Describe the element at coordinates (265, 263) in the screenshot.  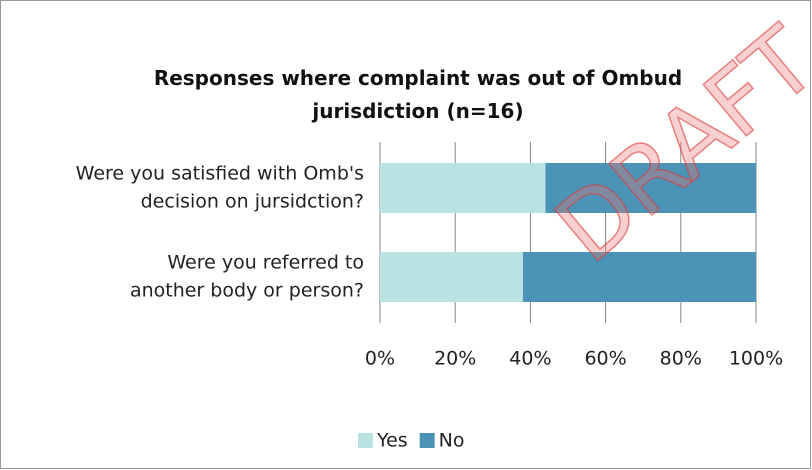
I see `category-label: Were you referred to` at that location.